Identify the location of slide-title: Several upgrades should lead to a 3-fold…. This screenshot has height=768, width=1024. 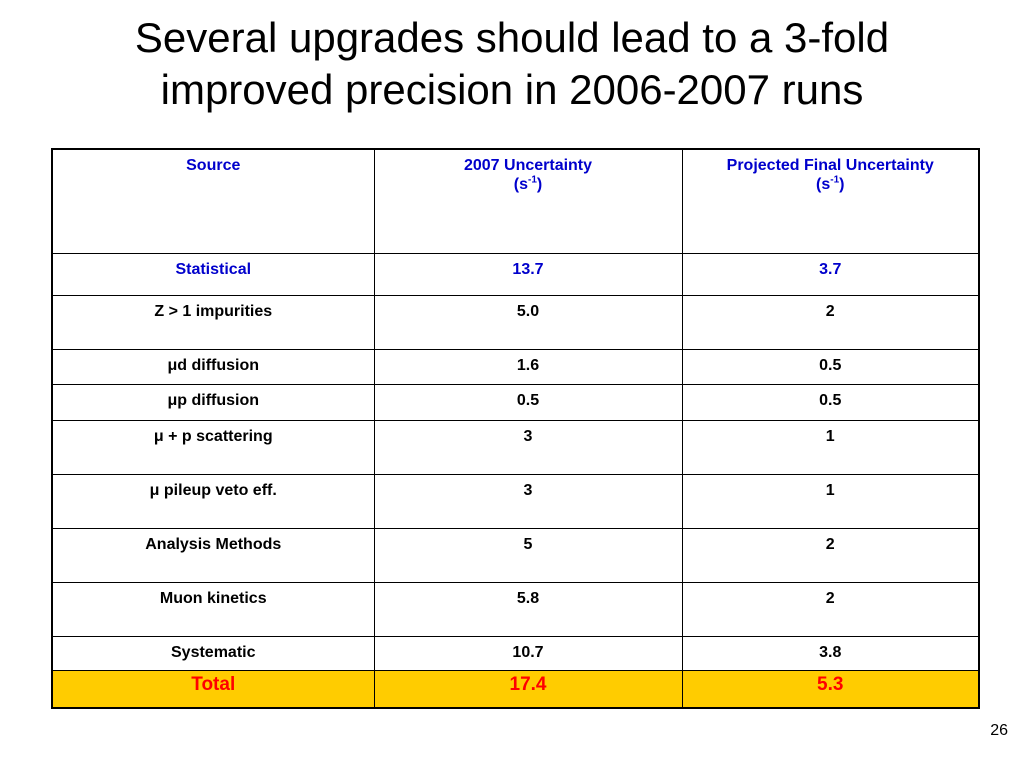
(512, 64).